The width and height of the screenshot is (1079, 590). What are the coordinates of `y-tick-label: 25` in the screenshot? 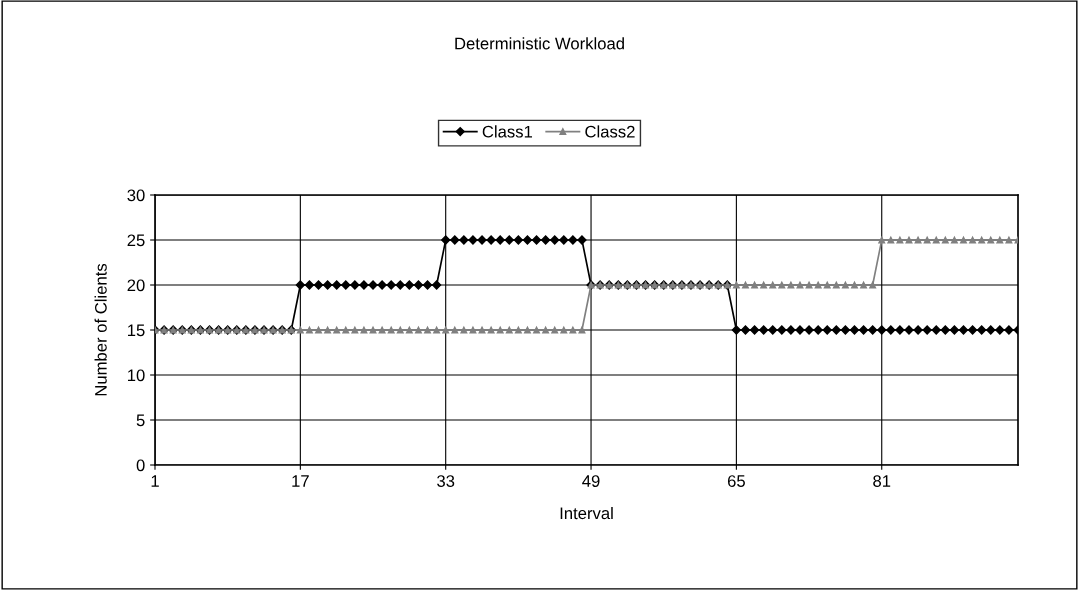 It's located at (136, 240).